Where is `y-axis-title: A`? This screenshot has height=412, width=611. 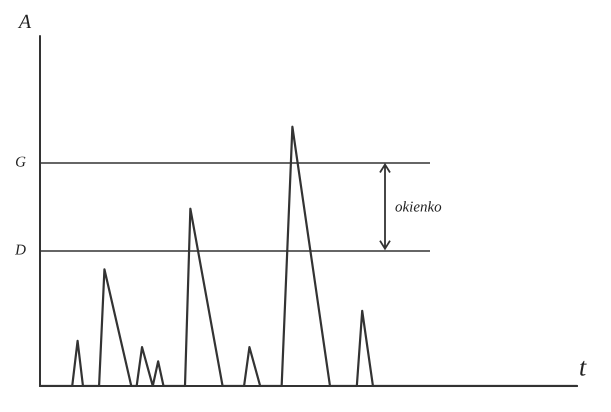 y-axis-title: A is located at coordinates (24, 22).